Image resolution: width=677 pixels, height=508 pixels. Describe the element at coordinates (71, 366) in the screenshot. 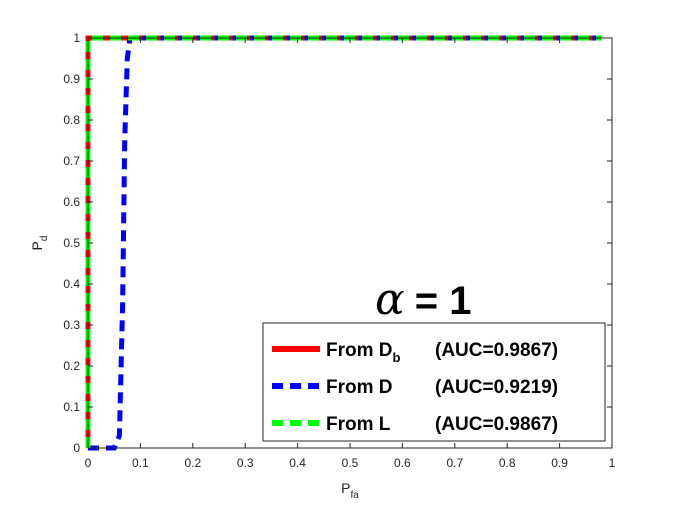

I see `y-tick-label: 0.2` at that location.